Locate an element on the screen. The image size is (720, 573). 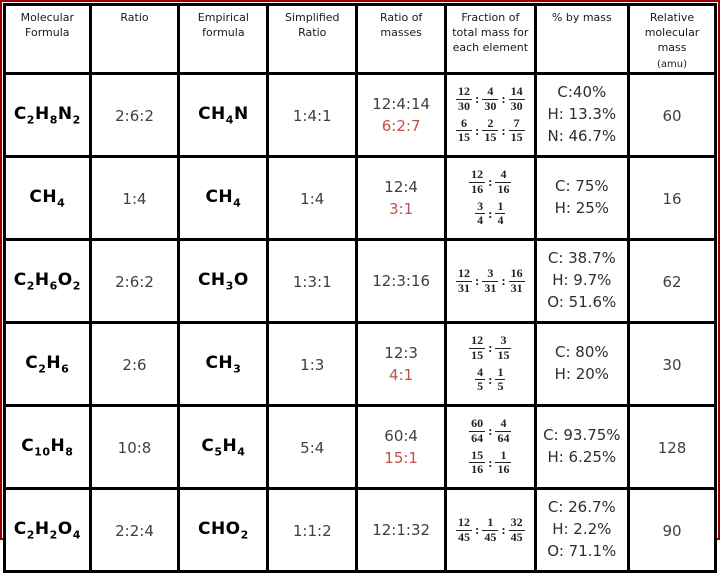
percent-by-mass-line: C: 80% is located at coordinates (582, 352).